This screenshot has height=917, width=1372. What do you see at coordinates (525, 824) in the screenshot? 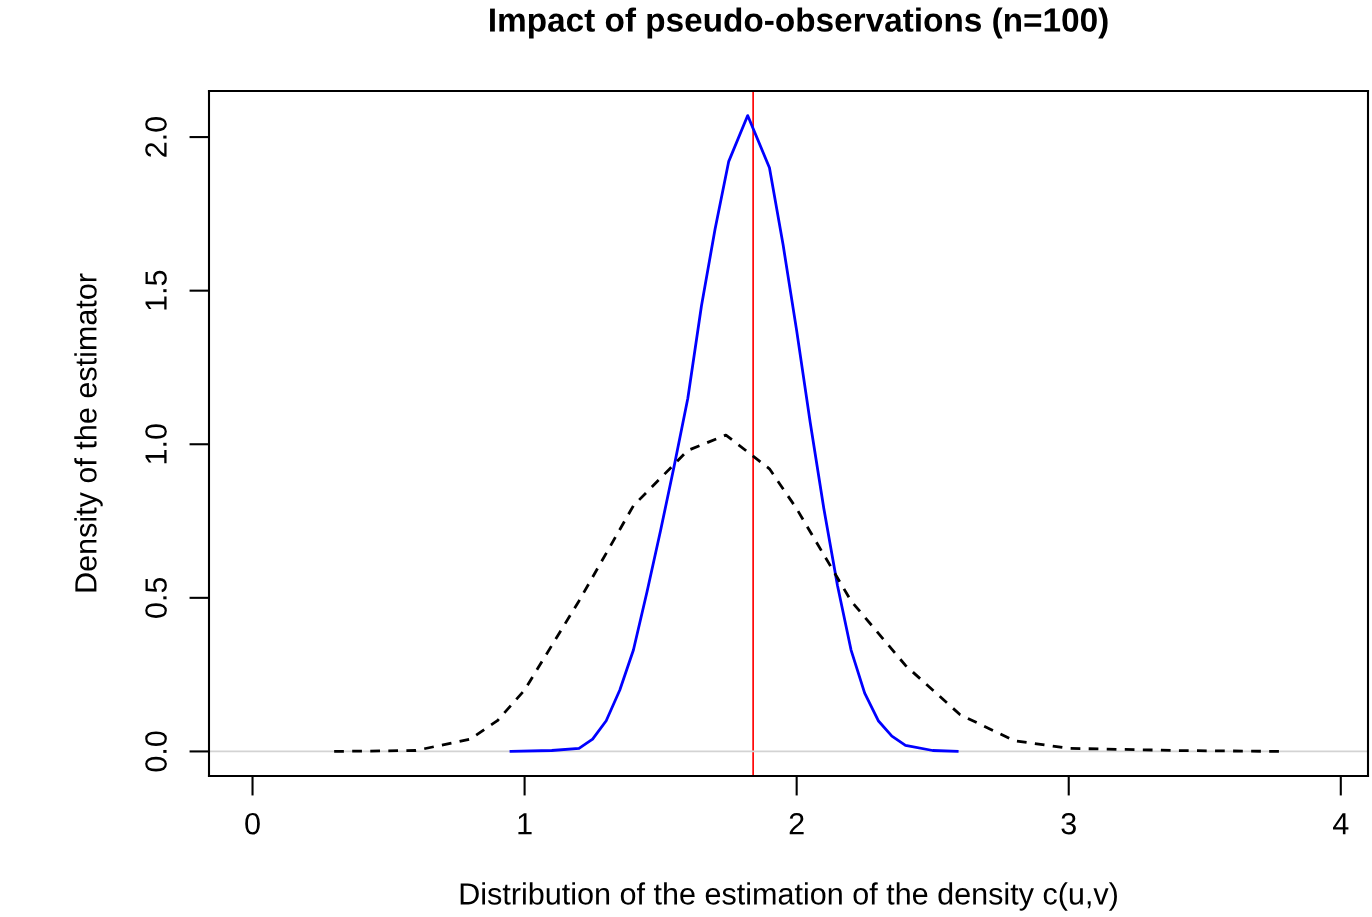
I see `x-tick-label: 1` at bounding box center [525, 824].